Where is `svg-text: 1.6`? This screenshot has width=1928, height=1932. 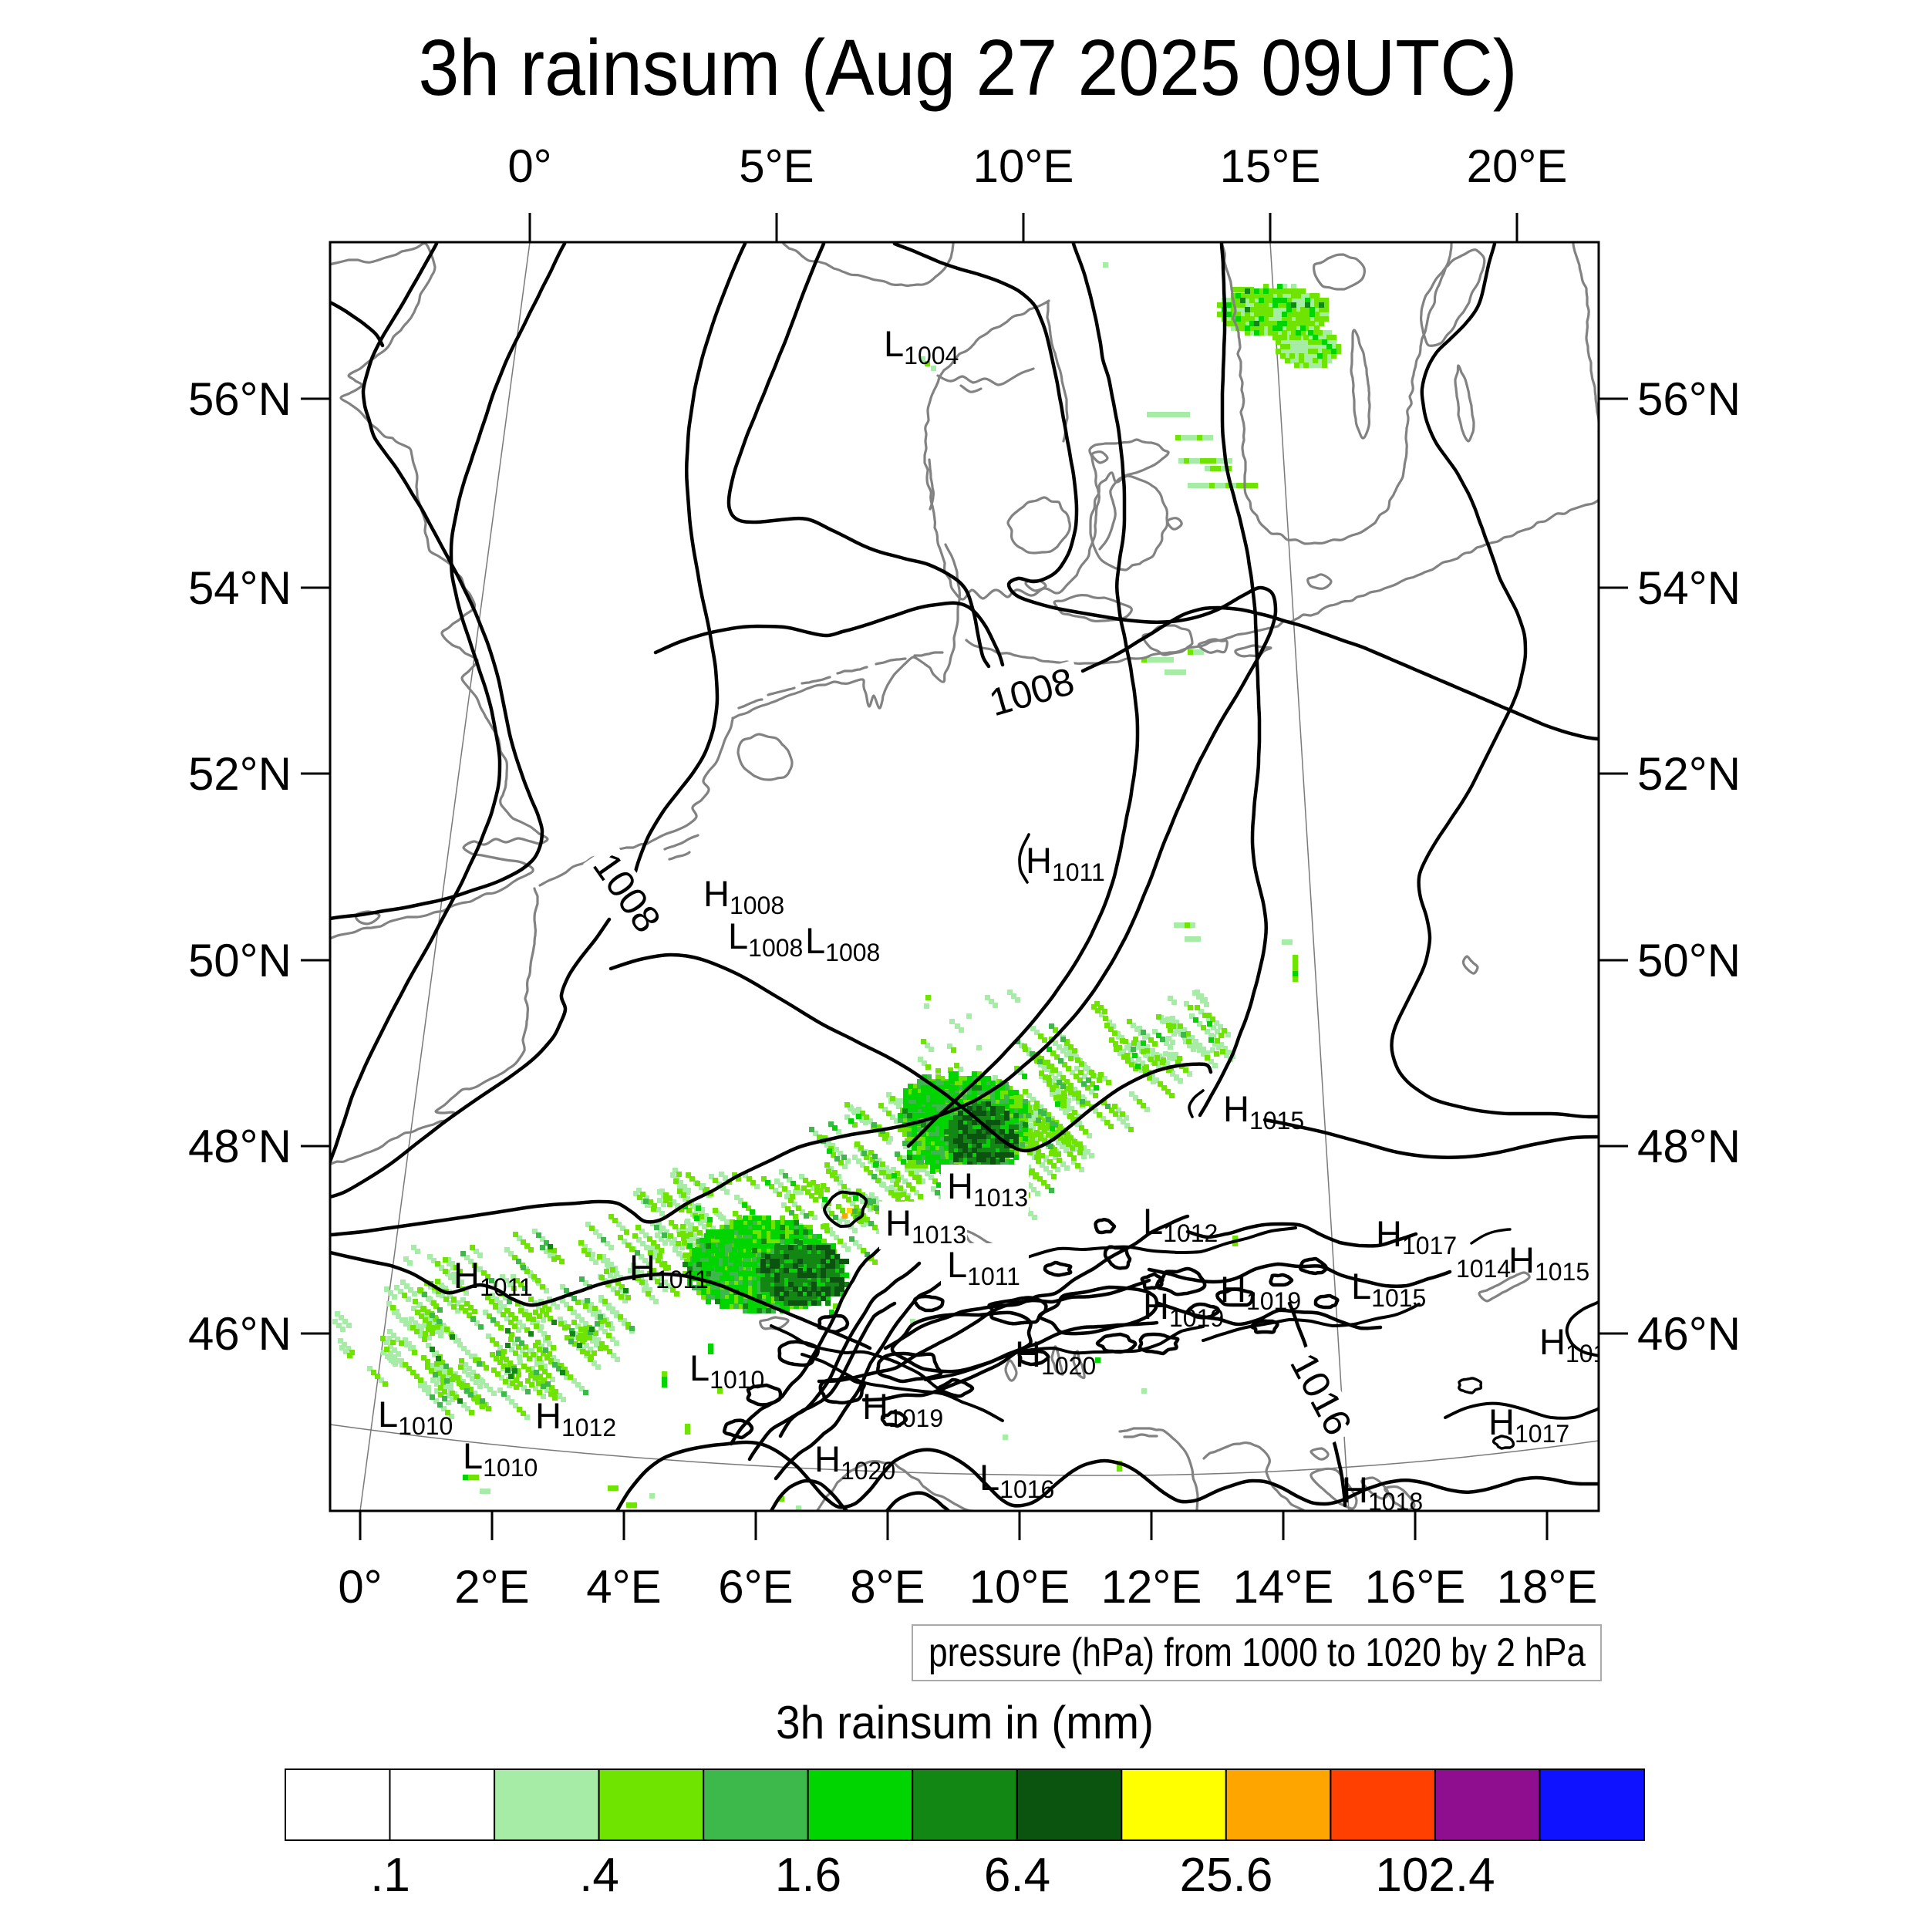 svg-text: 1.6 is located at coordinates (808, 1875).